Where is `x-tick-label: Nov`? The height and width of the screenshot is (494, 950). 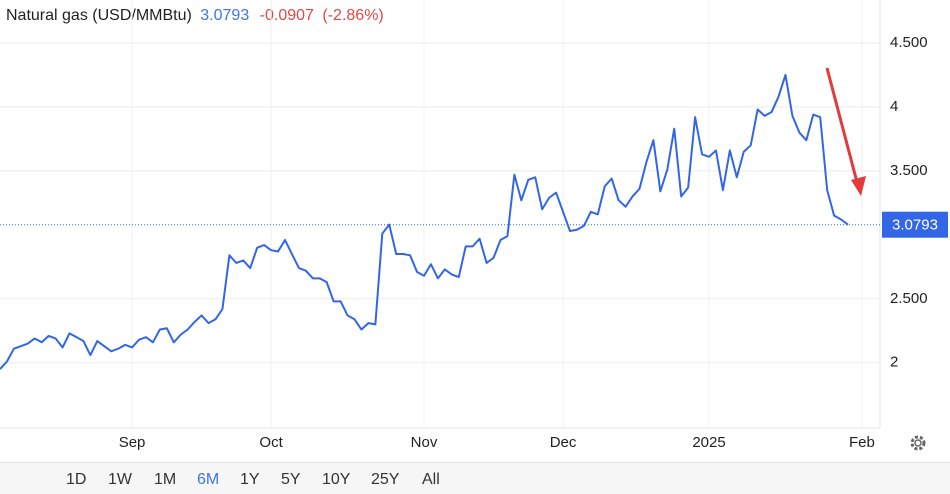
x-tick-label: Nov is located at coordinates (424, 442).